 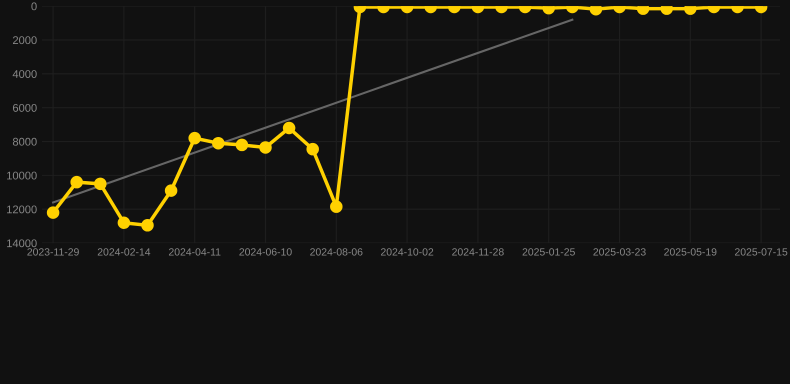 What do you see at coordinates (34, 6) in the screenshot?
I see `y-tick-label: 0` at bounding box center [34, 6].